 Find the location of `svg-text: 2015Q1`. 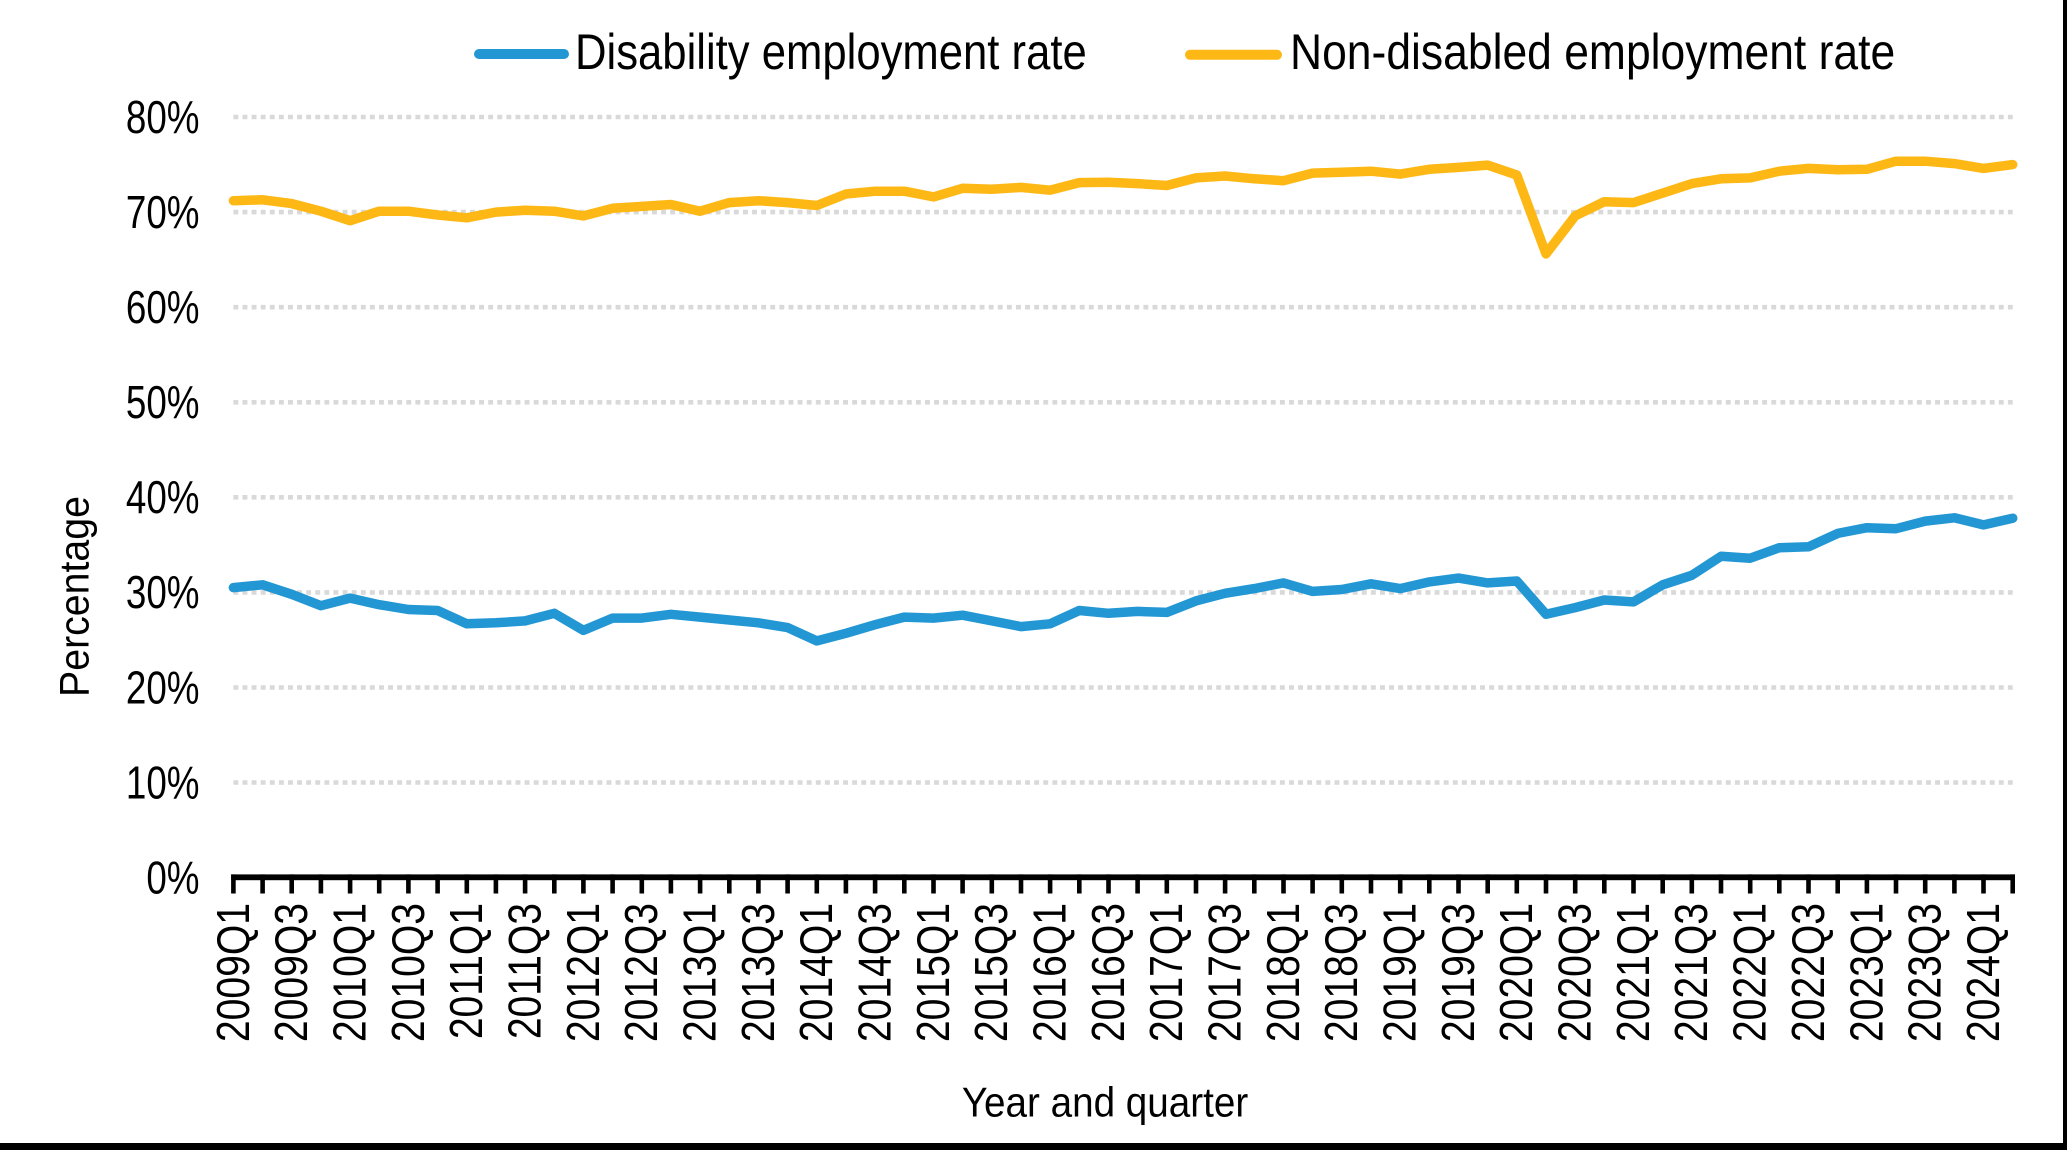

svg-text: 2015Q1 is located at coordinates (934, 972).